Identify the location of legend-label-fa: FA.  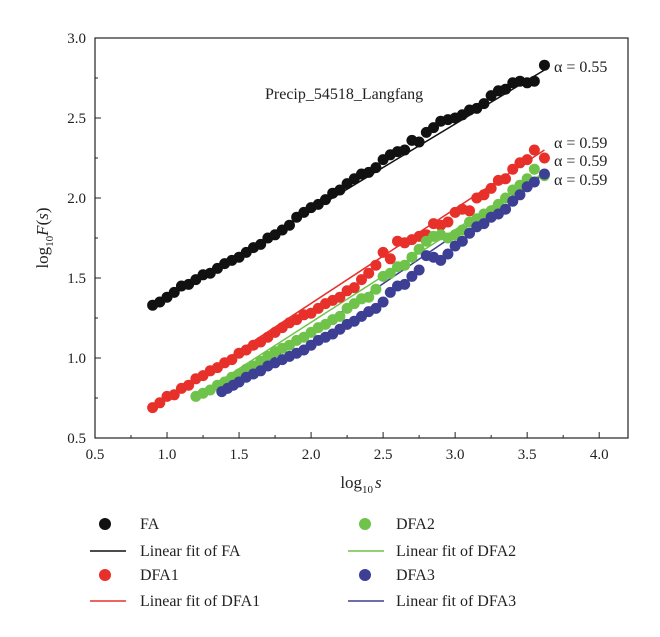
(150, 524).